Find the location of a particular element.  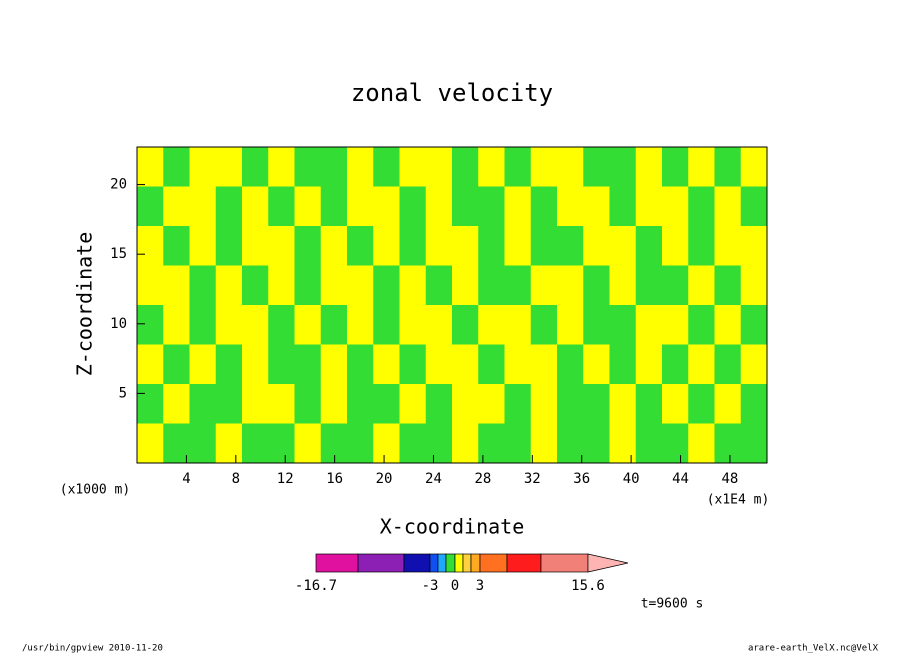

x-tick-label: 12 is located at coordinates (285, 479).